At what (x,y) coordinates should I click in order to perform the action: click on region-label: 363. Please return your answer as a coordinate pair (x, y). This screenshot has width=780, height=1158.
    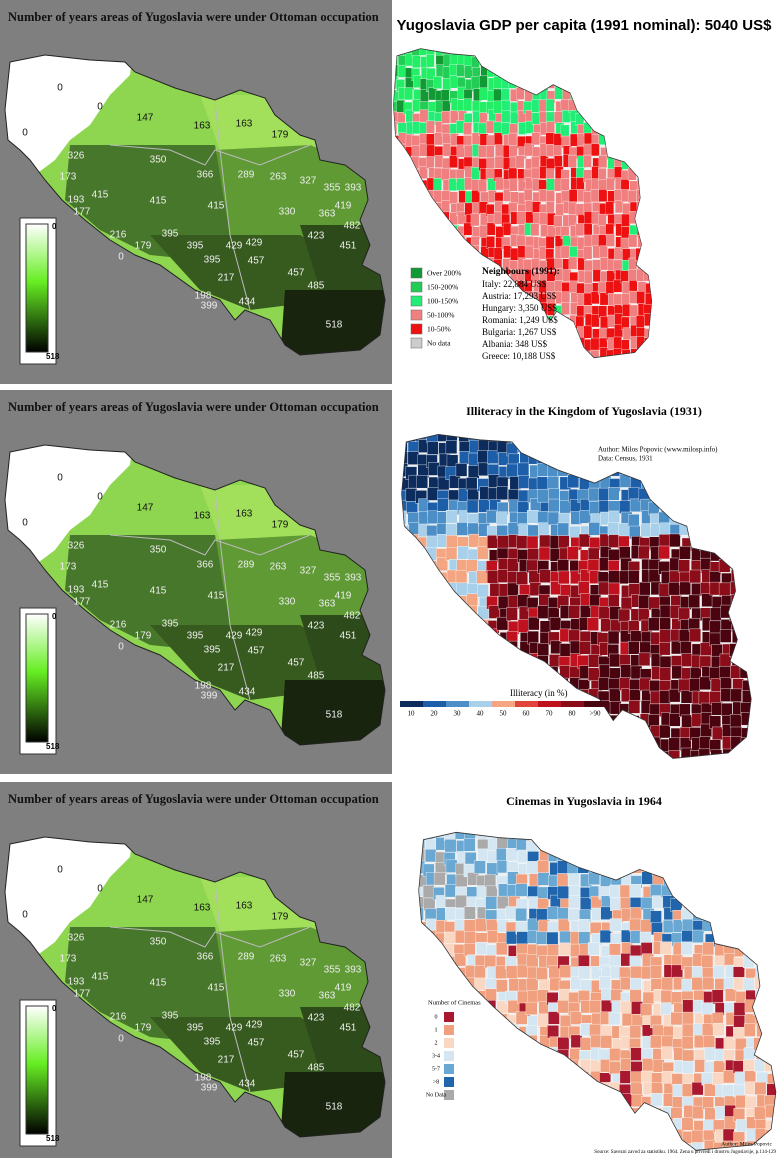
    Looking at the image, I should click on (327, 604).